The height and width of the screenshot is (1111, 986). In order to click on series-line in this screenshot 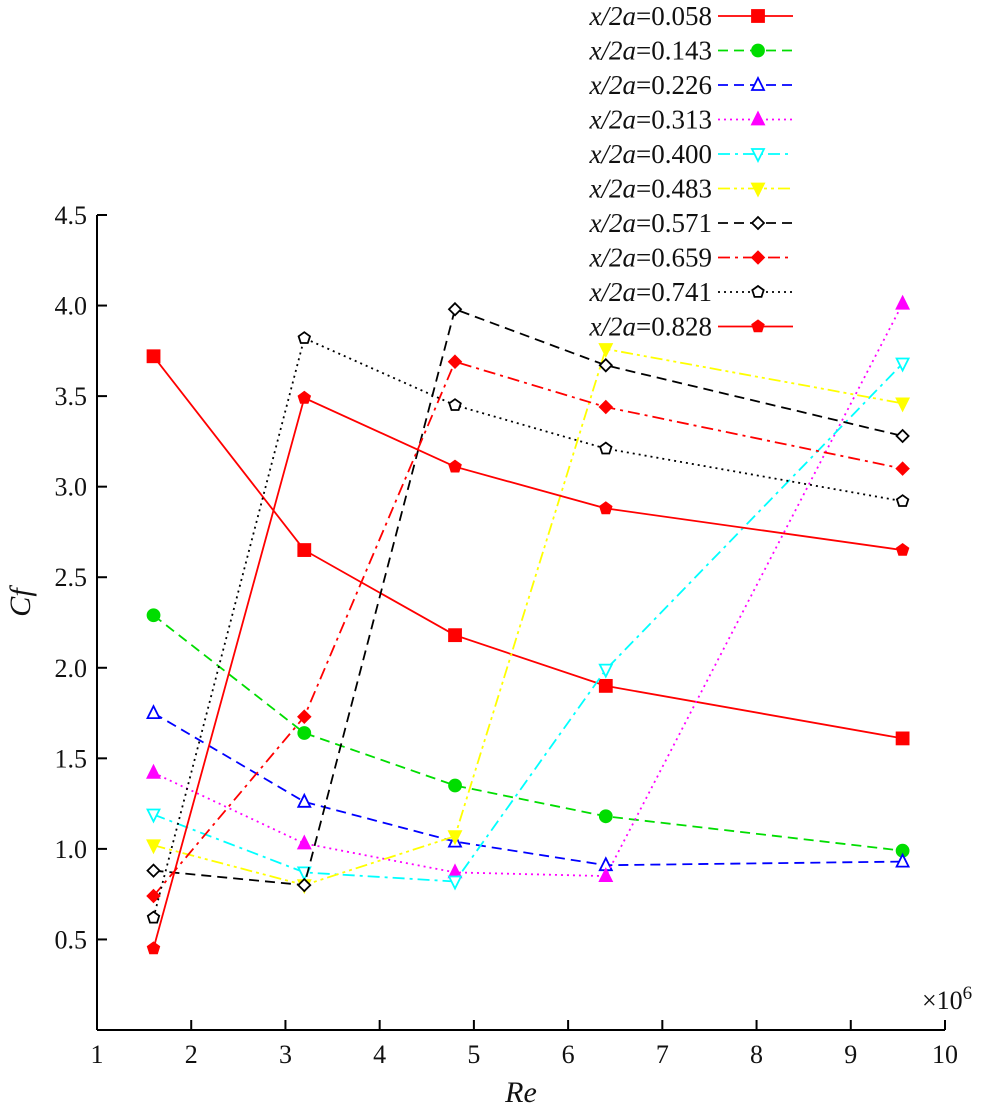, I will do `click(528, 789)`.